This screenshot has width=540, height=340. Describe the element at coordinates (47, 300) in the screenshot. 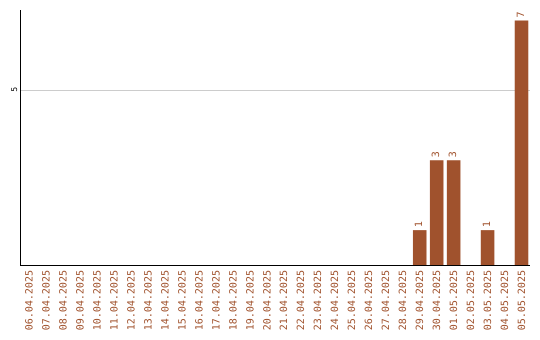

I see `x-tick-label: 07.04.2025` at that location.